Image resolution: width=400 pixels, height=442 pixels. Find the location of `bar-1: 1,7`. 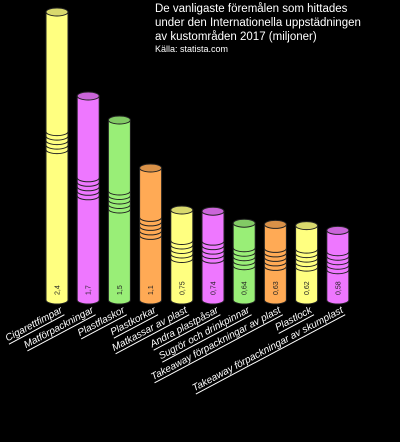

bar-1: 1,7 is located at coordinates (88, 198).